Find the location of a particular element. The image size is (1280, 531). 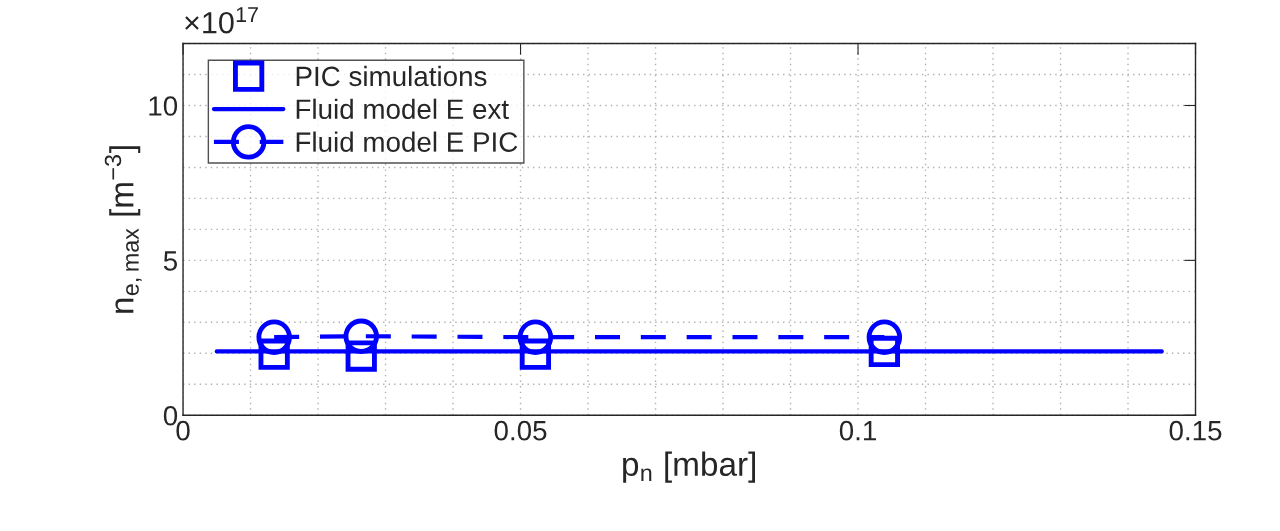

legend-label: PIC simulations is located at coordinates (391, 76).